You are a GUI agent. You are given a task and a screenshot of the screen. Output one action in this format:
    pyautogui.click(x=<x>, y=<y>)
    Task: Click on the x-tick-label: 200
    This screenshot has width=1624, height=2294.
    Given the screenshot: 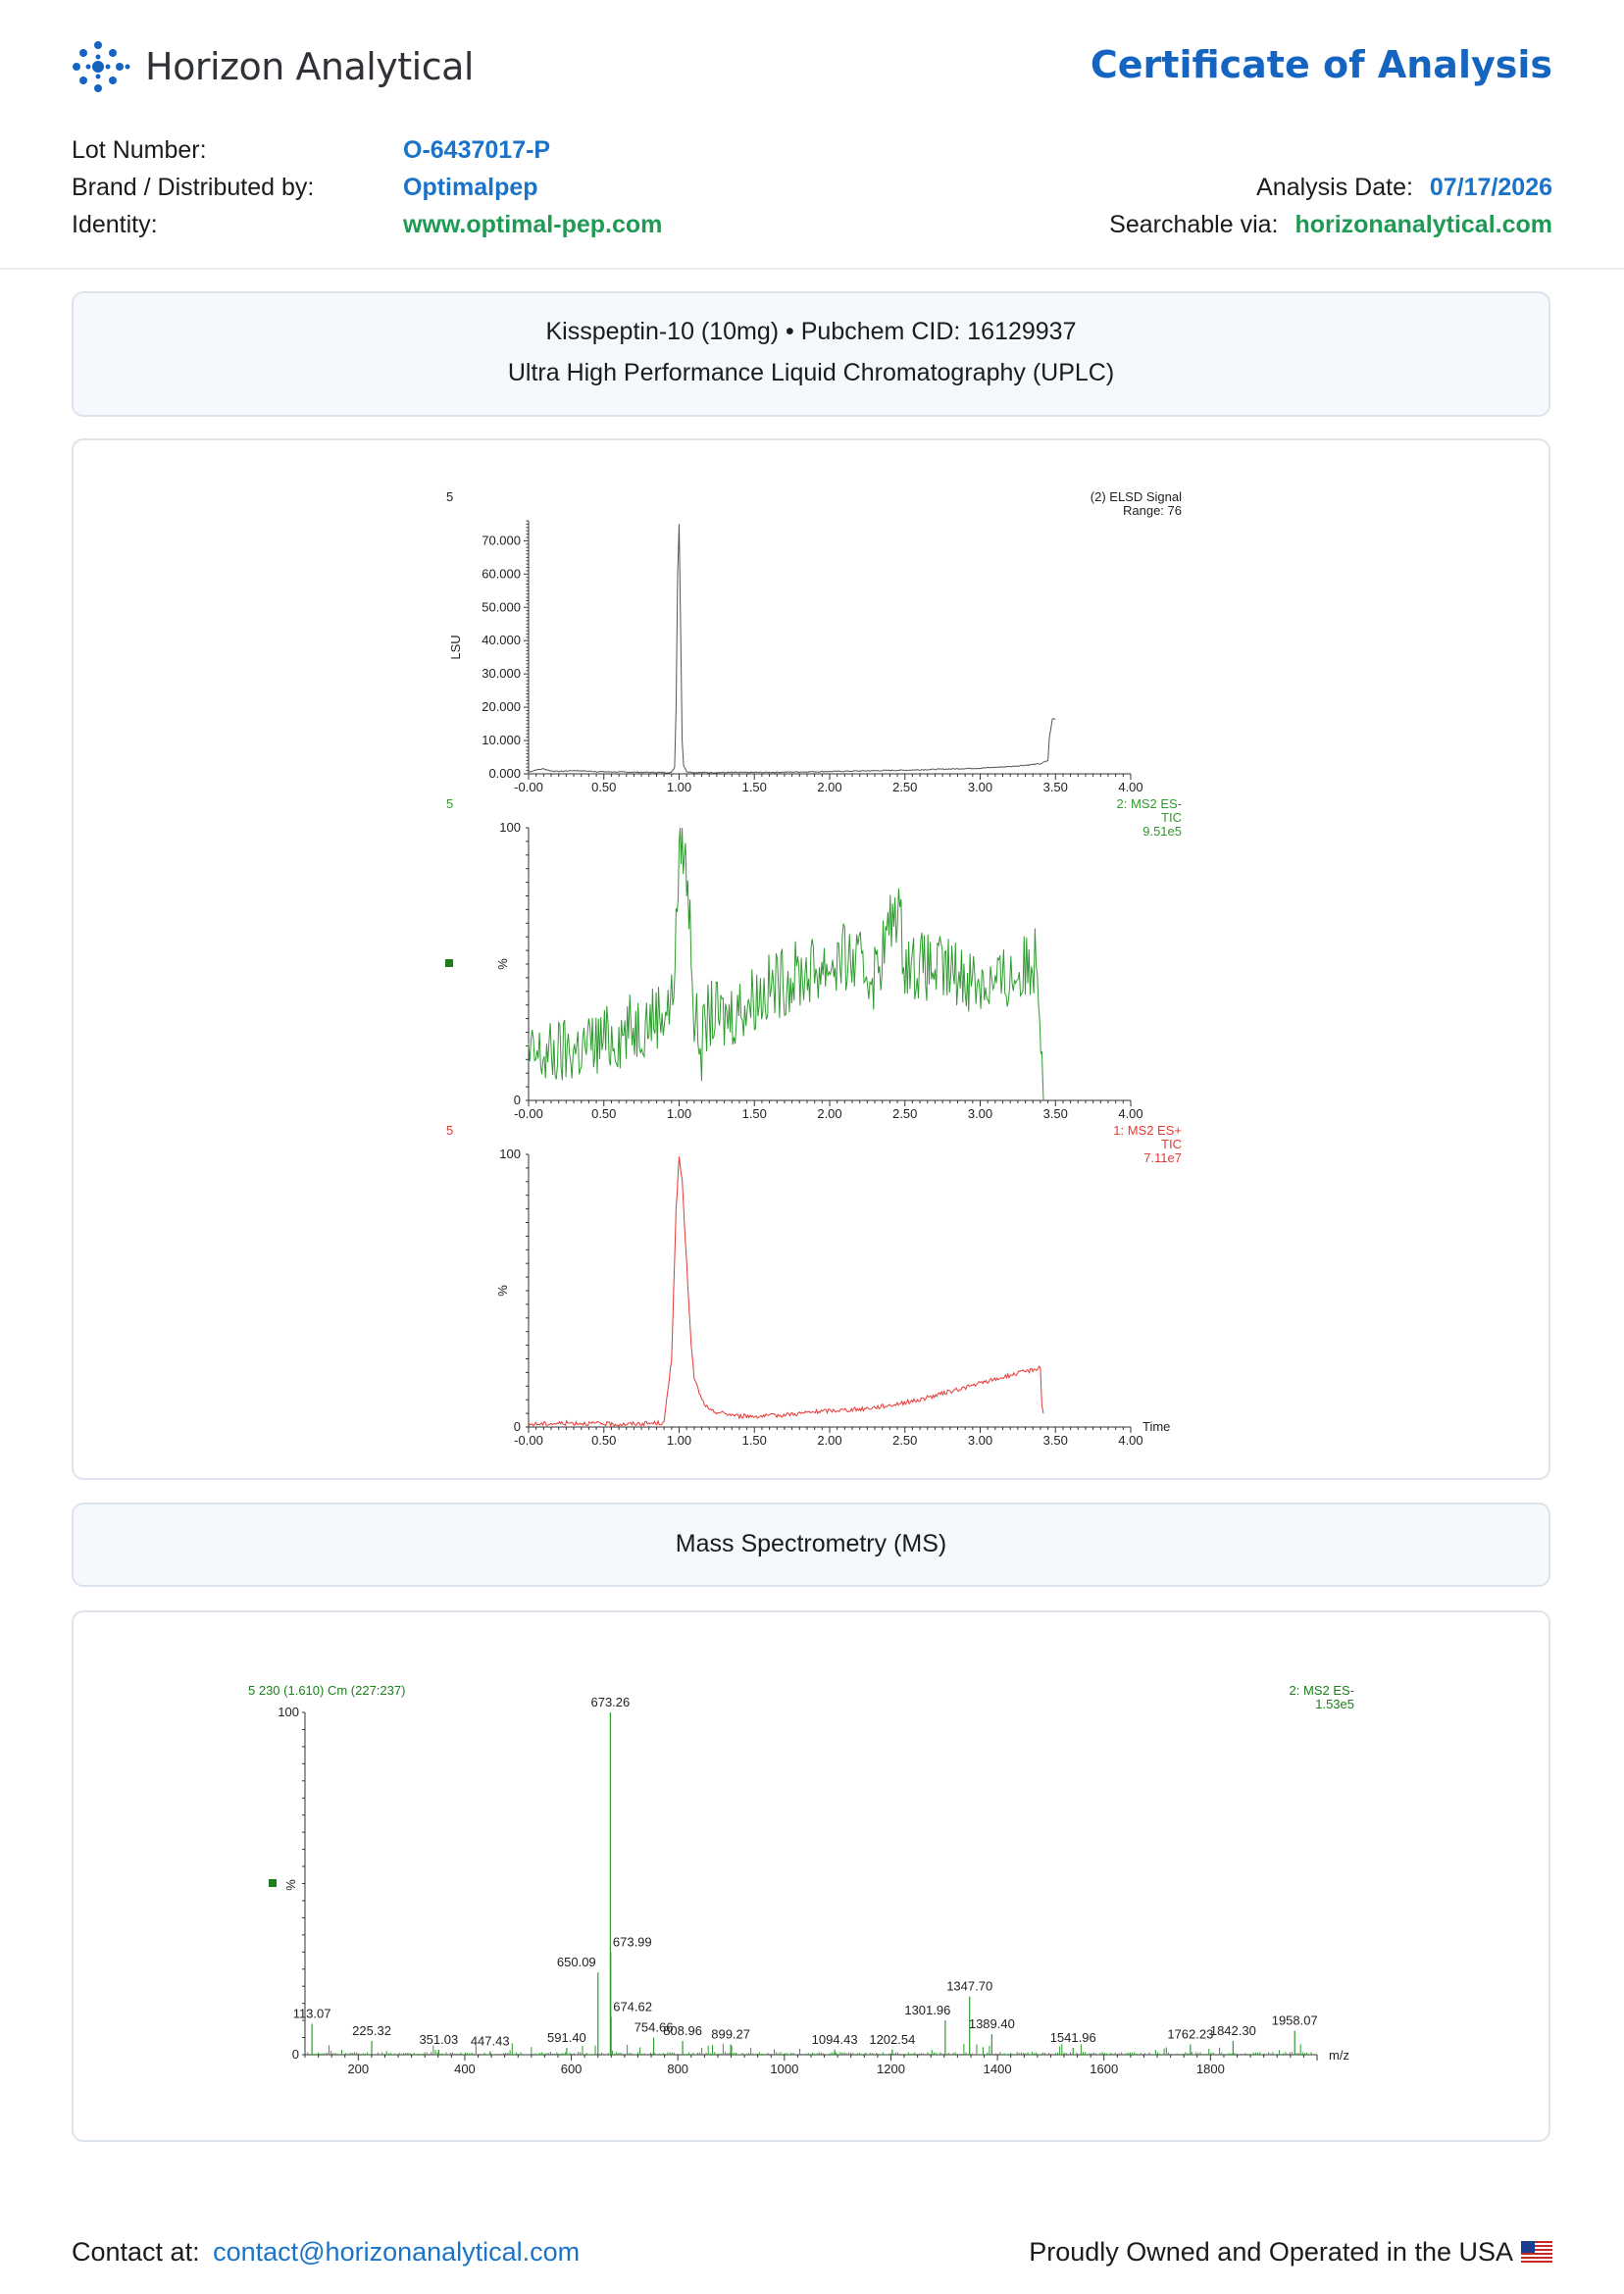 What is the action you would take?
    pyautogui.click(x=358, y=2069)
    